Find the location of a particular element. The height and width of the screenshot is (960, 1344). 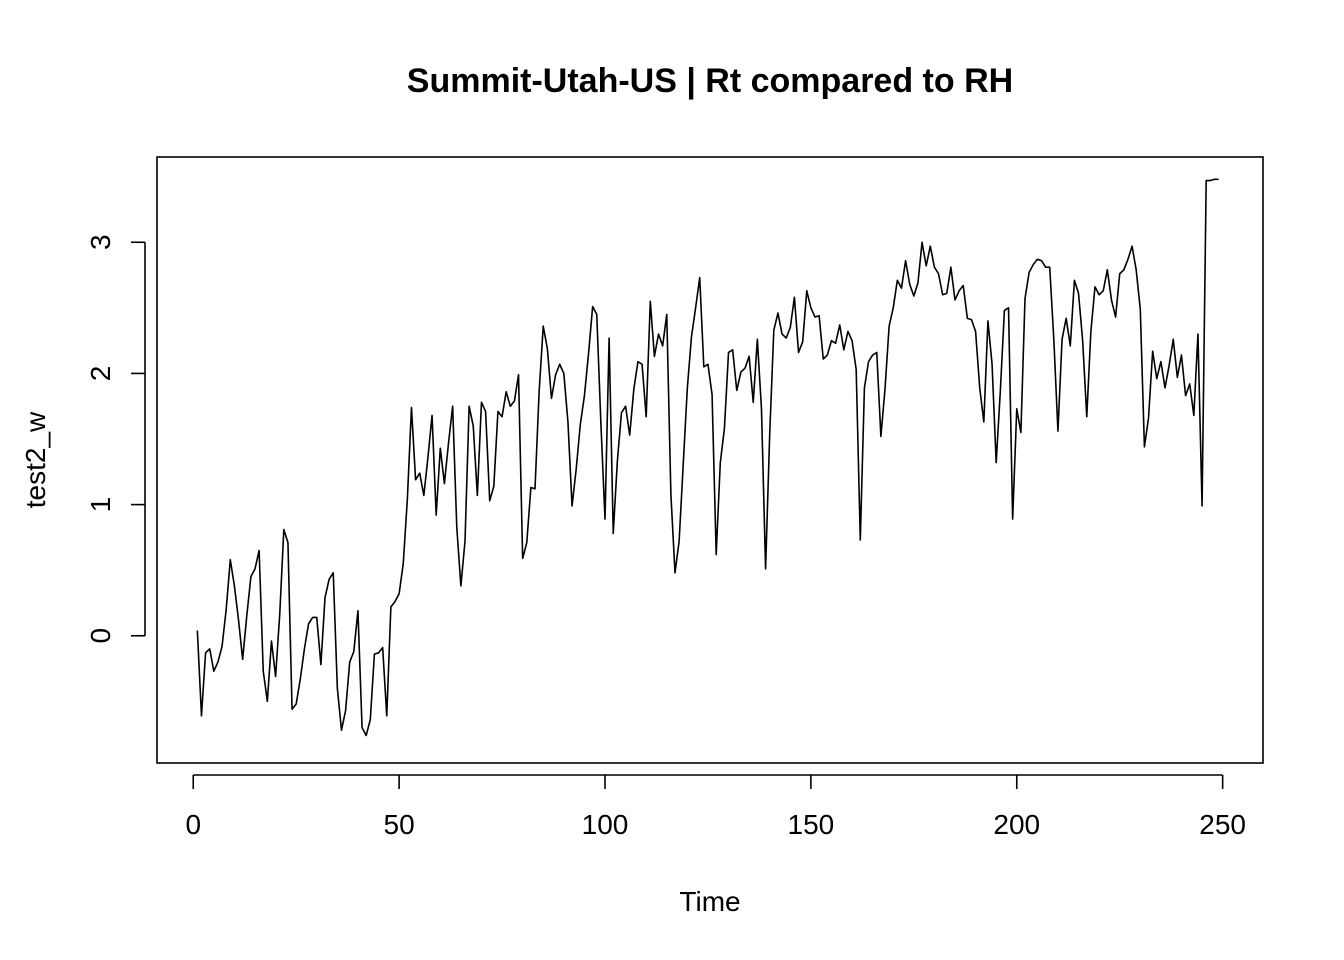

x-tick-label: 250 is located at coordinates (1222, 824).